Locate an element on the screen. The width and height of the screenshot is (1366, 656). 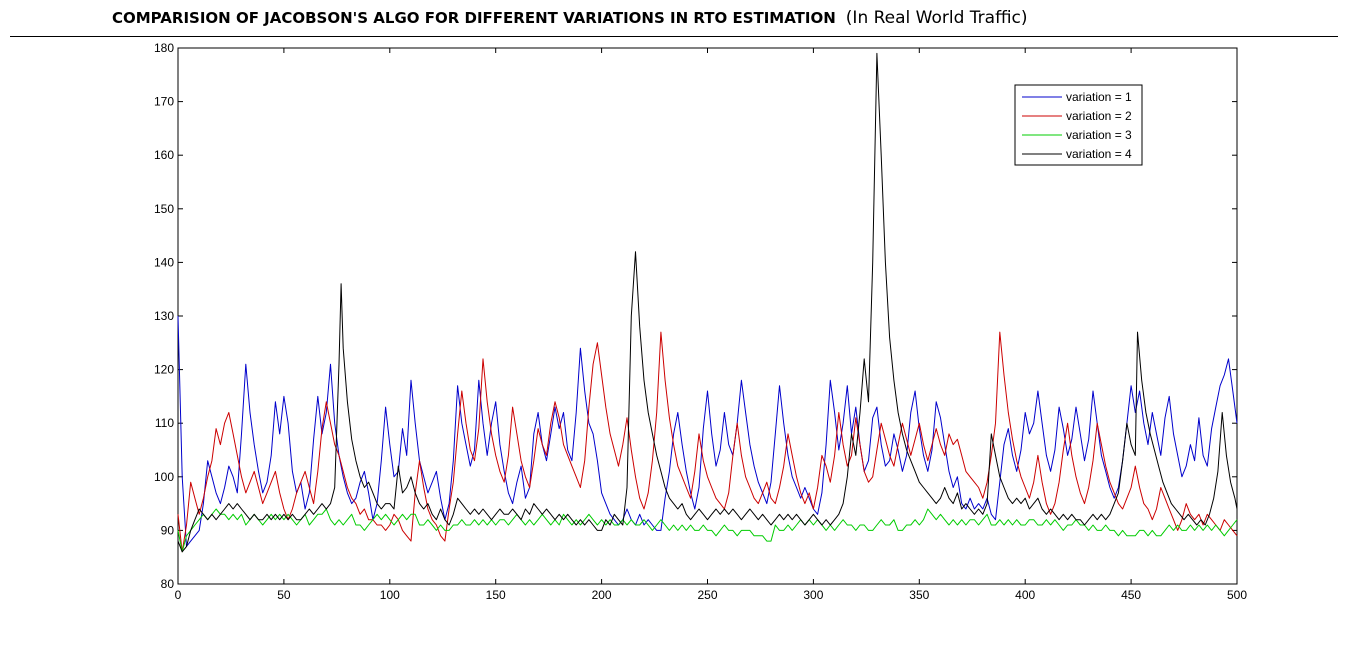
x-tick-label: 200 is located at coordinates (602, 595).